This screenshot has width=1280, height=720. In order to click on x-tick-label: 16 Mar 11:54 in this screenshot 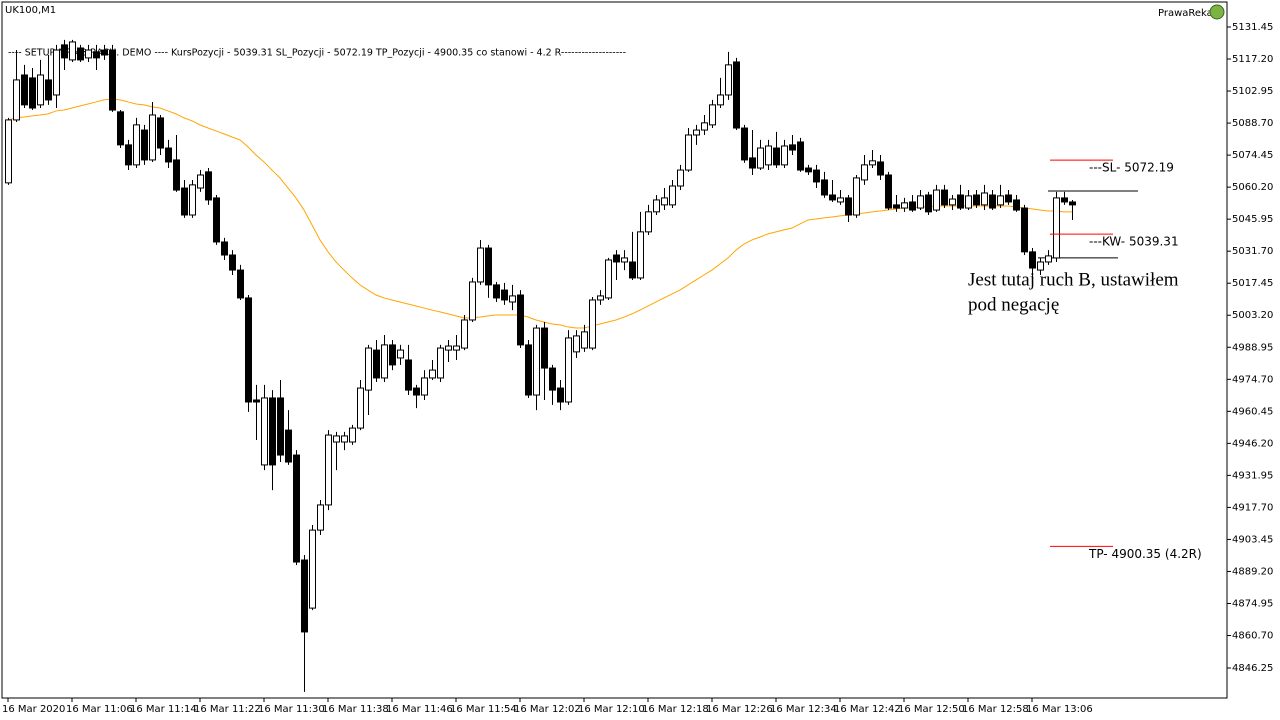, I will do `click(483, 709)`.